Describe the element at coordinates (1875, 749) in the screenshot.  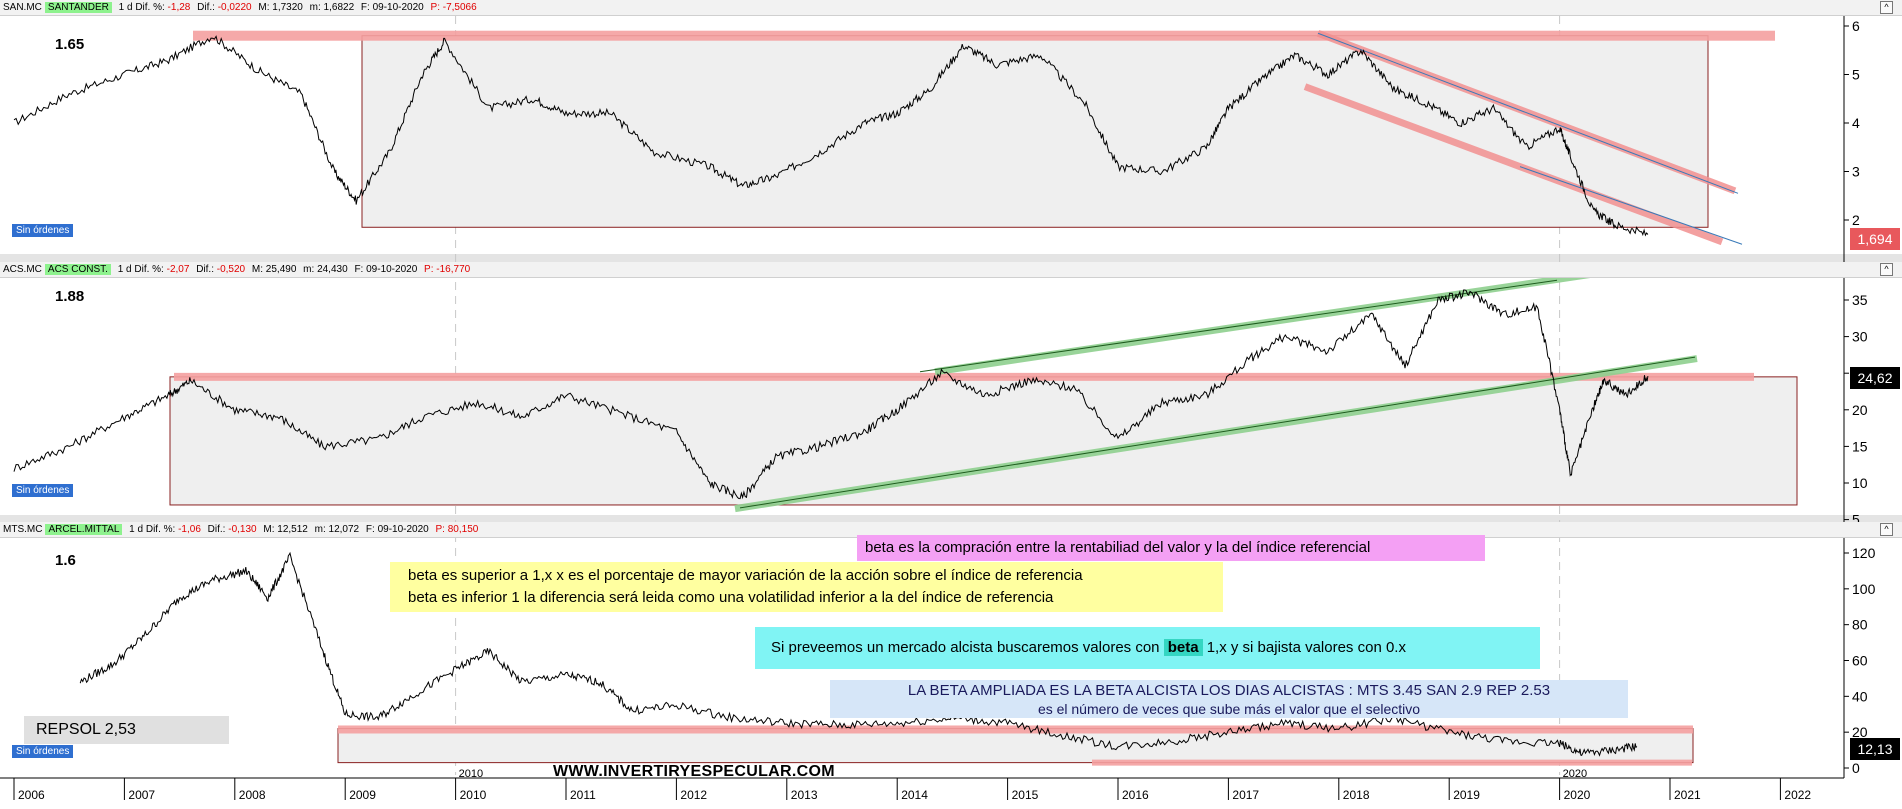
I see `last-price-mts: 12,13` at that location.